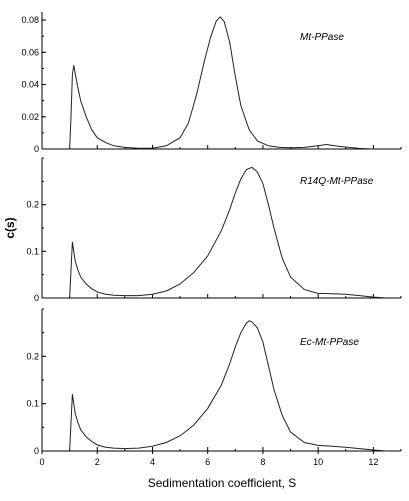  What do you see at coordinates (152, 462) in the screenshot?
I see `x-tick-label: 4` at bounding box center [152, 462].